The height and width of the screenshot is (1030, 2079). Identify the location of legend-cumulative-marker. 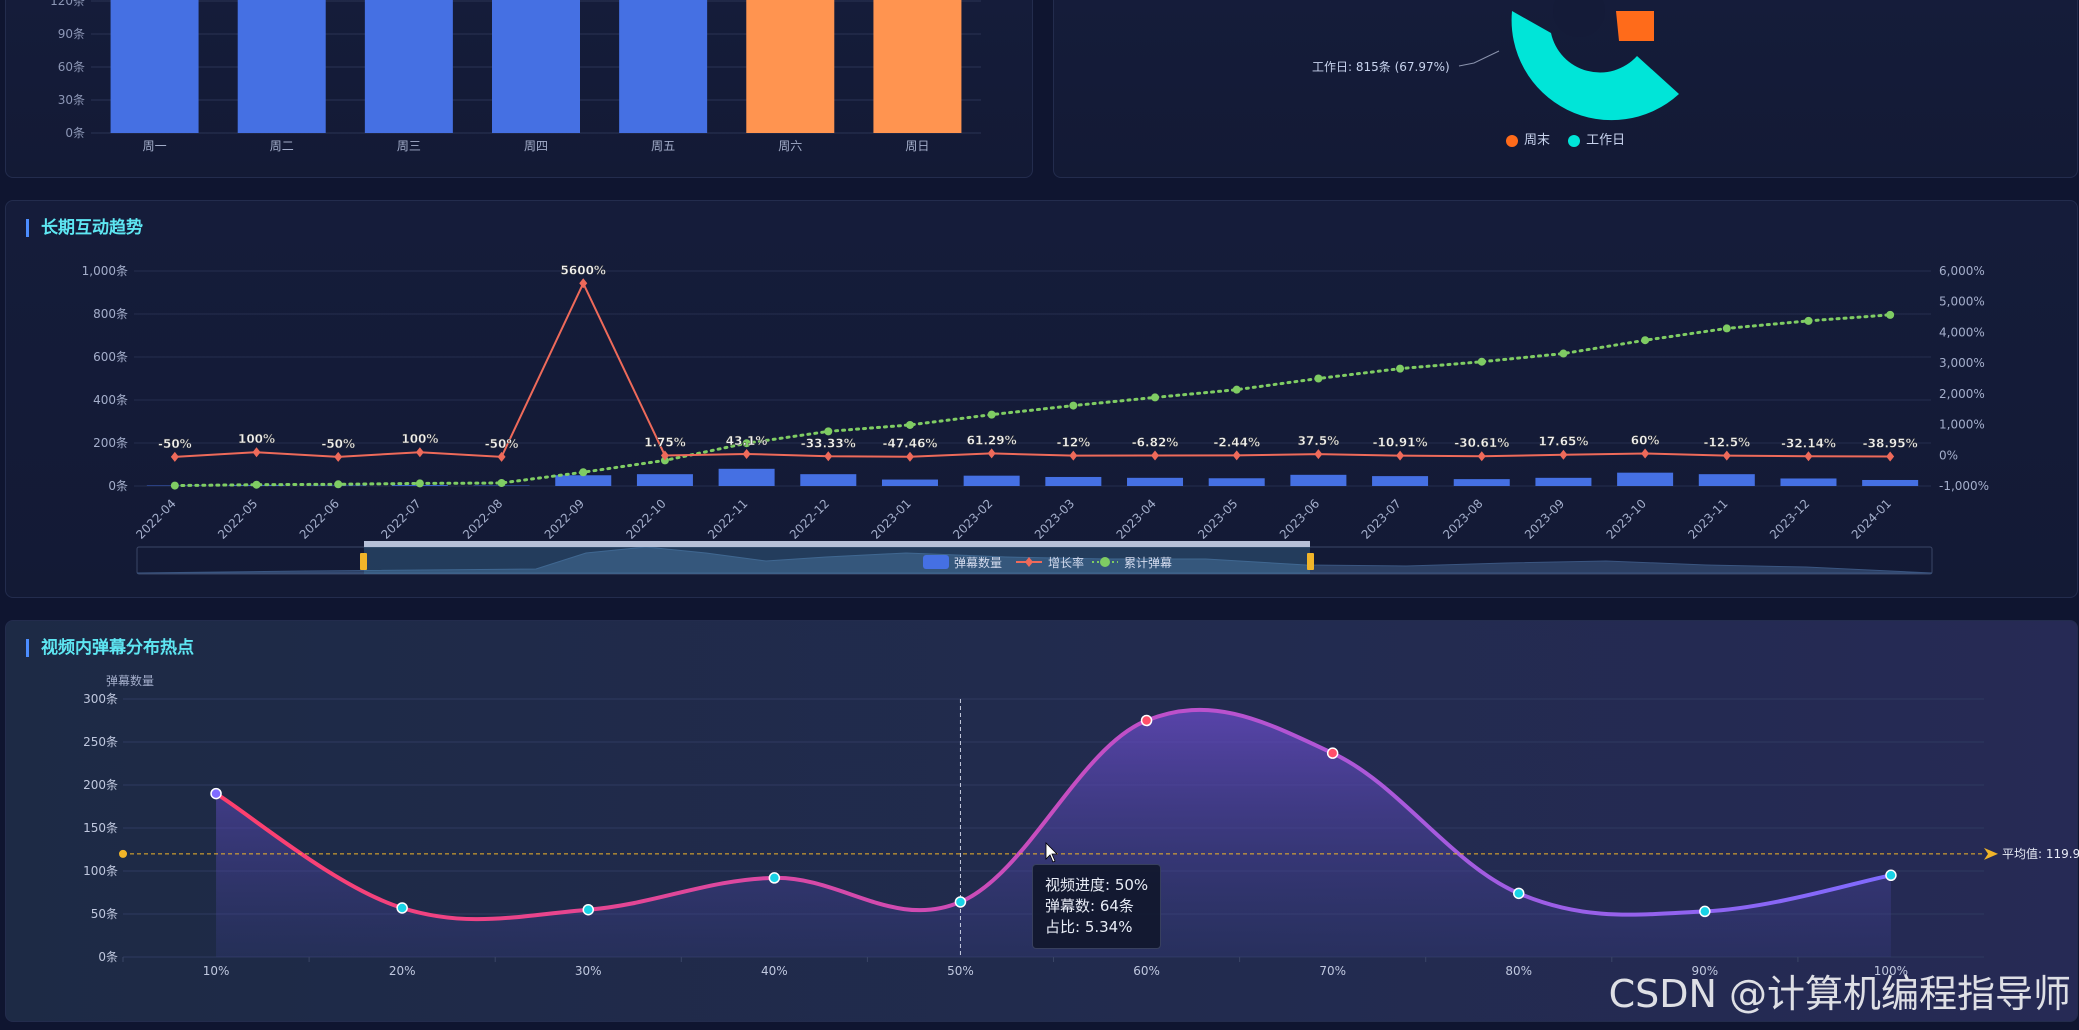
(1105, 562).